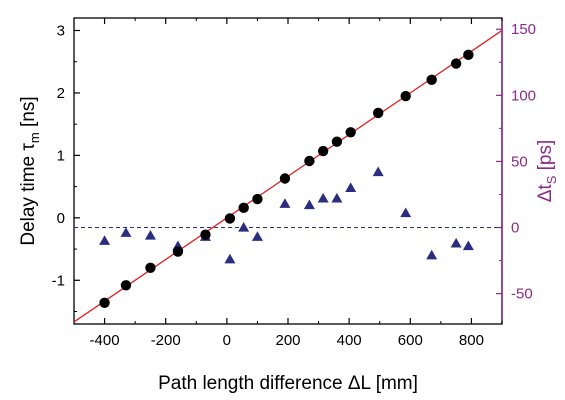 The image size is (565, 400). Describe the element at coordinates (28, 114) in the screenshot. I see `y-axis-title-unit: [ns]` at that location.